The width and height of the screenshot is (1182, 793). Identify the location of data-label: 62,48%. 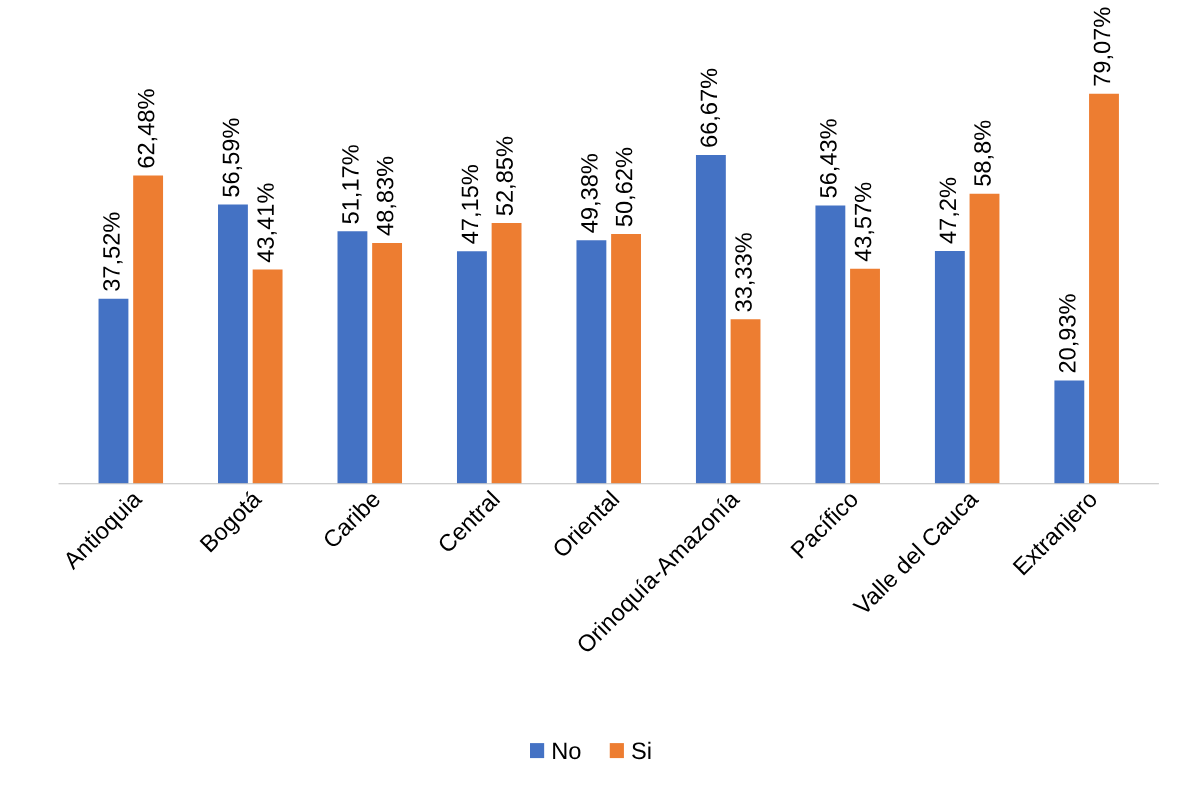
(147, 128).